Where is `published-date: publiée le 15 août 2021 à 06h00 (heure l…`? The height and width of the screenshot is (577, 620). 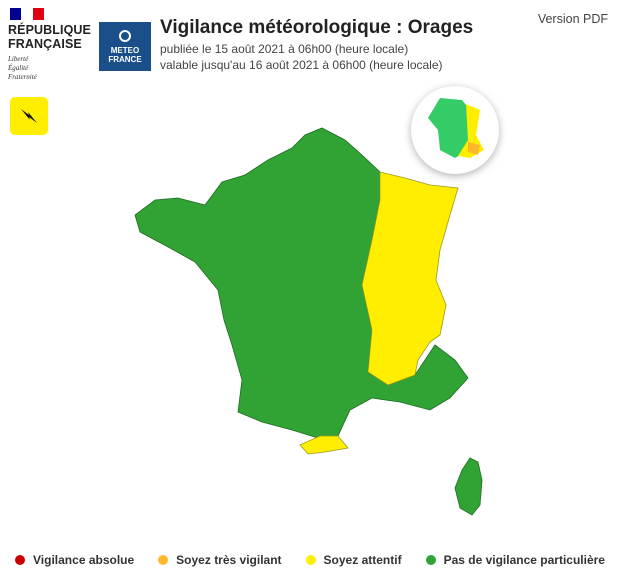 published-date: publiée le 15 août 2021 à 06h00 (heure l… is located at coordinates (284, 49).